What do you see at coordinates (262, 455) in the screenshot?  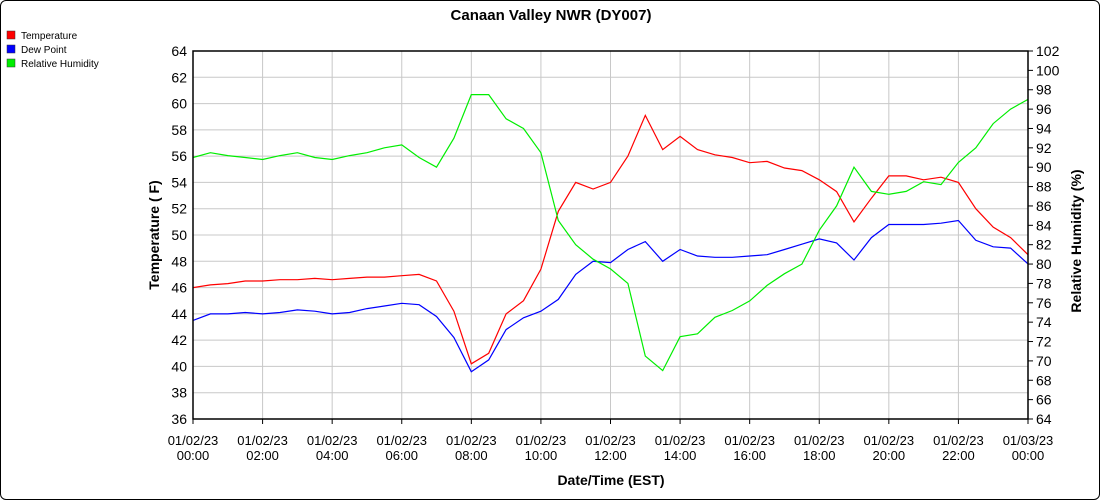 I see `x-tick-time: 02:00` at bounding box center [262, 455].